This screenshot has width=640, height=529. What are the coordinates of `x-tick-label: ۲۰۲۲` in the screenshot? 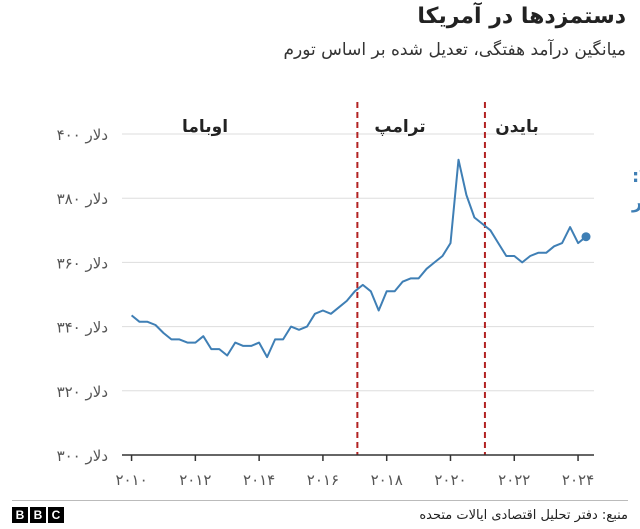 It's located at (514, 480).